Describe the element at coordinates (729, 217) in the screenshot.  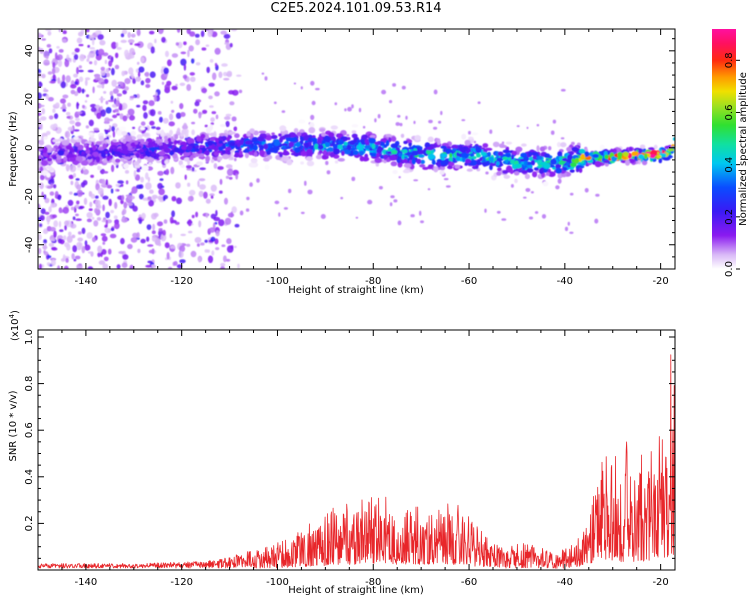
I see `colorbar-tick-label: 0.2` at that location.